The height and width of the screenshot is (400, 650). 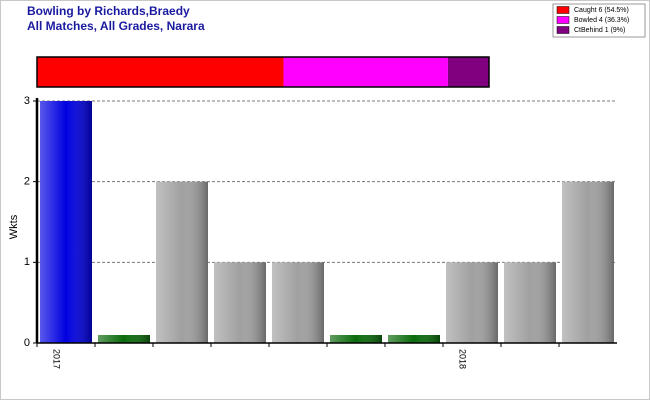 I want to click on y-tick-label: 3, so click(x=27, y=101).